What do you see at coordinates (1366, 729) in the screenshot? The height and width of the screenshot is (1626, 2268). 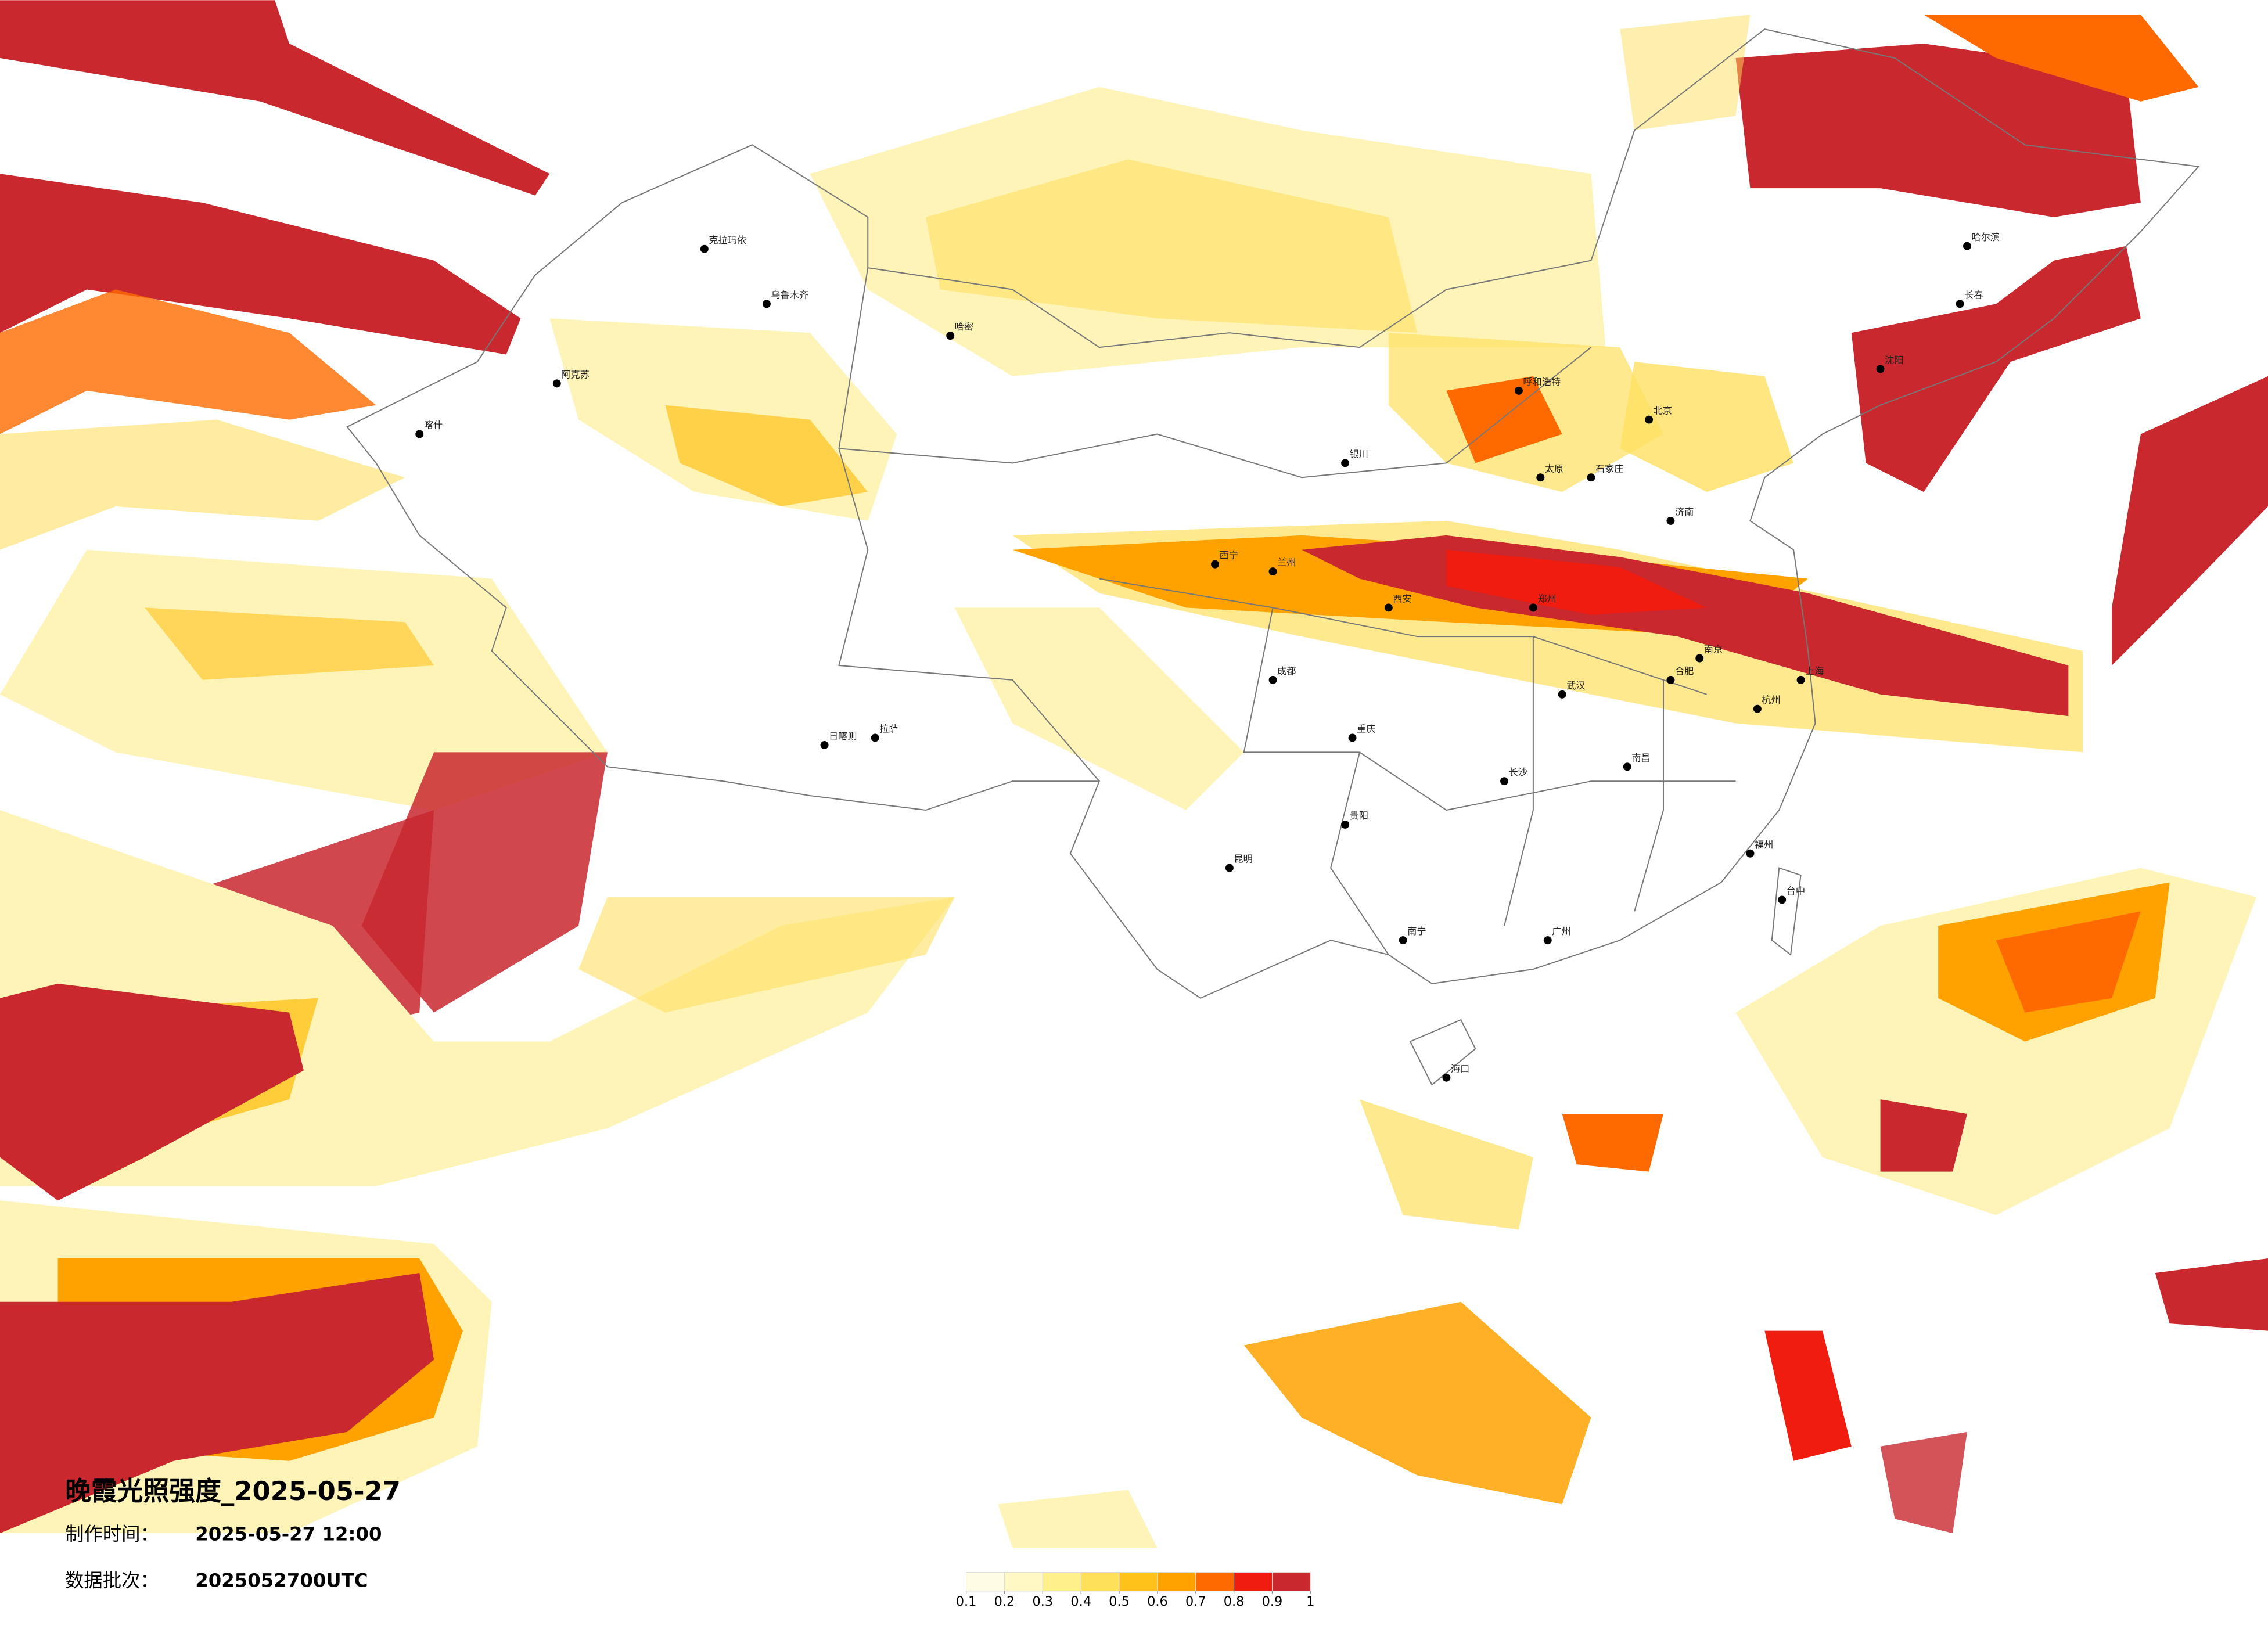 I see `city-label: 重庆` at bounding box center [1366, 729].